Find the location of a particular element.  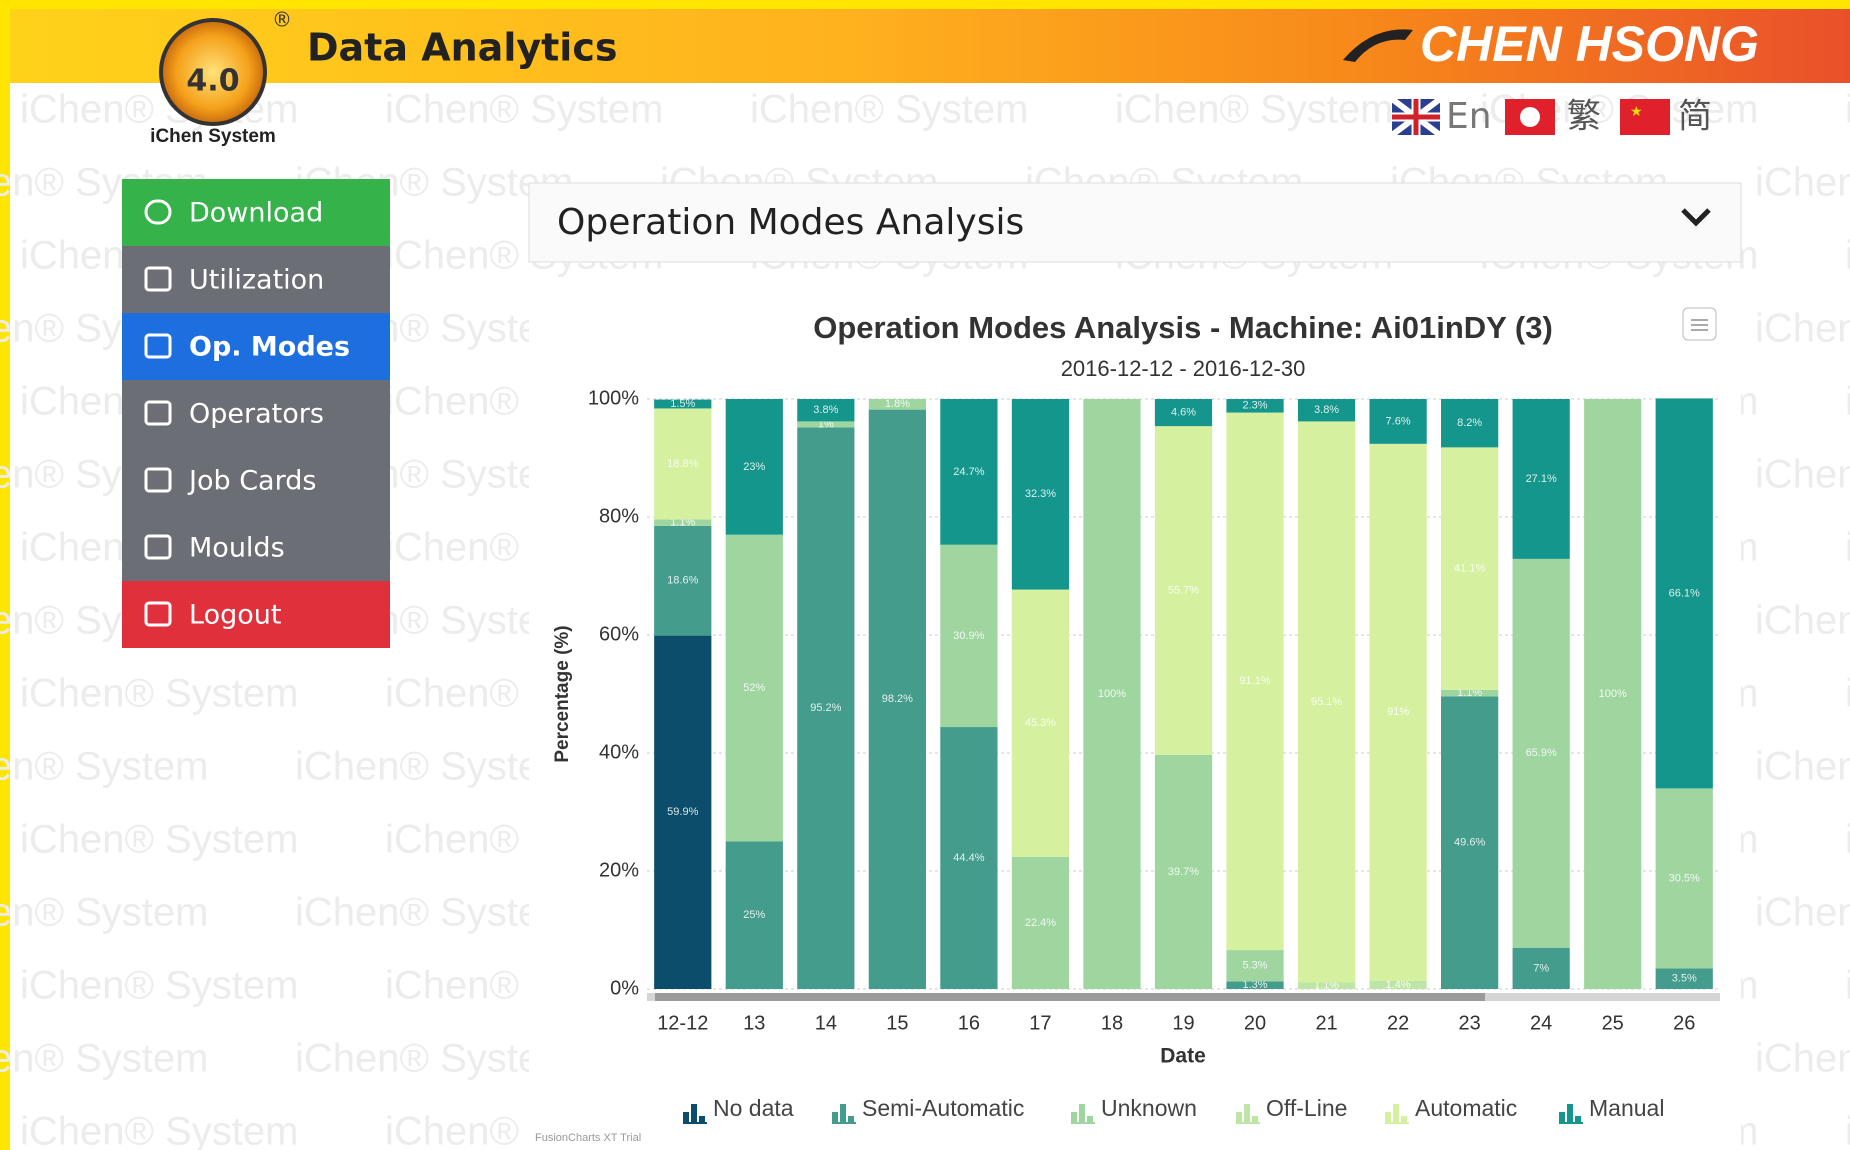

bar-value-label: 23% is located at coordinates (754, 467).